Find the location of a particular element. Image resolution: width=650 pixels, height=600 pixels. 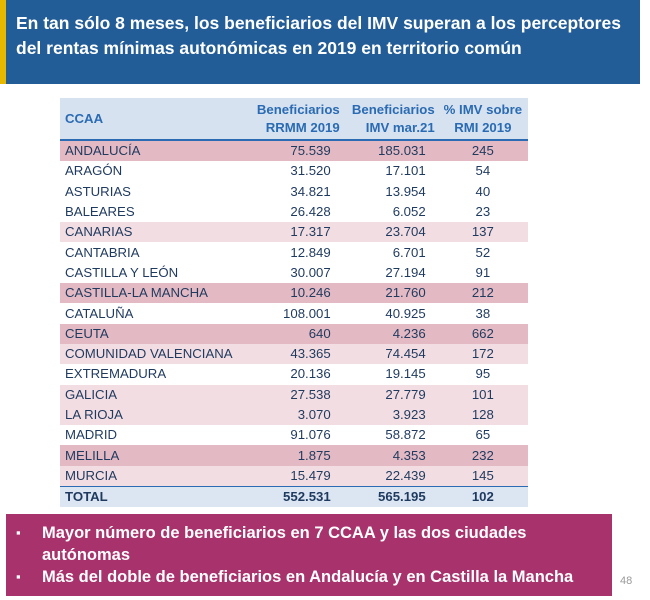

table-row: LA RIOJA 3.070 3.923 128 is located at coordinates (294, 415).